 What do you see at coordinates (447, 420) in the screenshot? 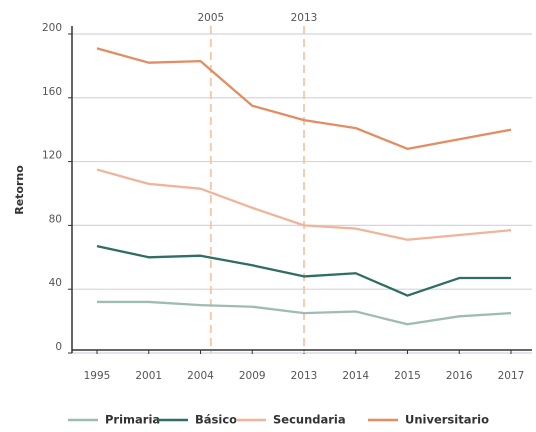
I see `legend-label: Universitario` at bounding box center [447, 420].